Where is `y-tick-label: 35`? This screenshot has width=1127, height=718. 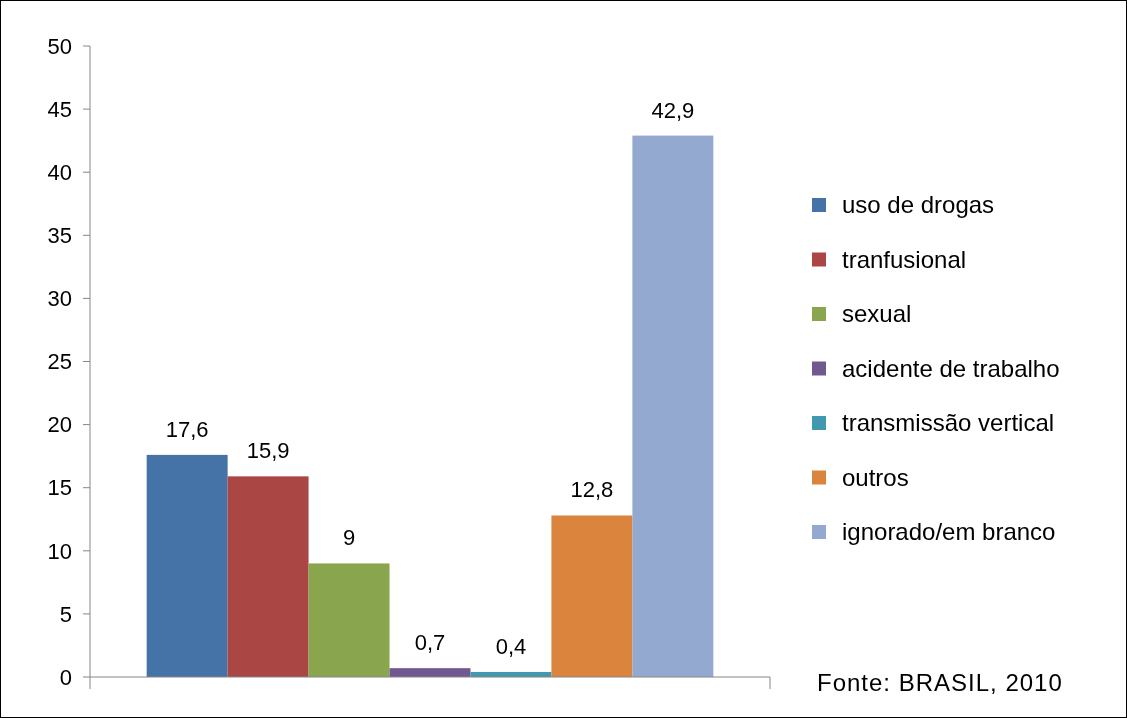
y-tick-label: 35 is located at coordinates (59, 235).